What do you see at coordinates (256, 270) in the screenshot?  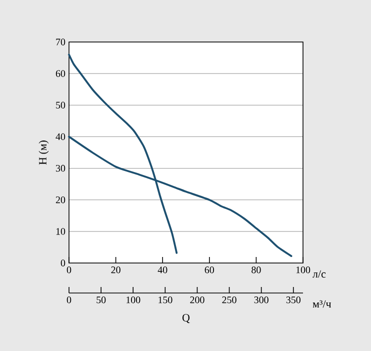 I see `x-tick-label: 80` at bounding box center [256, 270].